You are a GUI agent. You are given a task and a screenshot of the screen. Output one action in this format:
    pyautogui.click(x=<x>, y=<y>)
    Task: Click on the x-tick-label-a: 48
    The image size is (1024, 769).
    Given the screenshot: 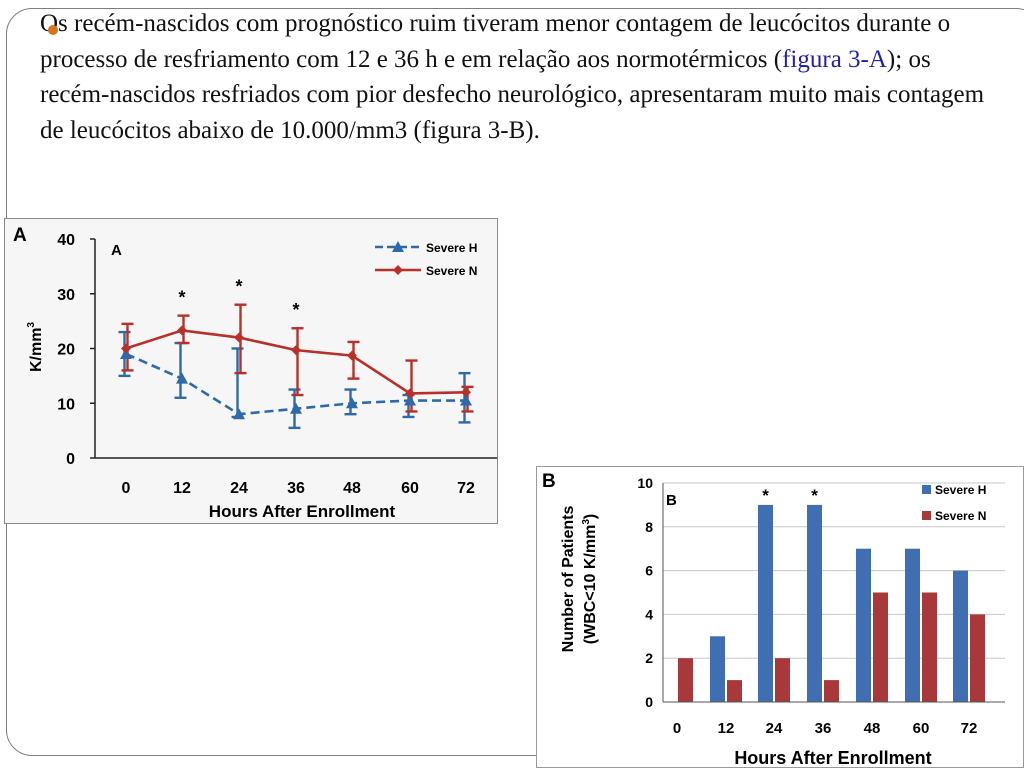 What is the action you would take?
    pyautogui.click(x=352, y=488)
    